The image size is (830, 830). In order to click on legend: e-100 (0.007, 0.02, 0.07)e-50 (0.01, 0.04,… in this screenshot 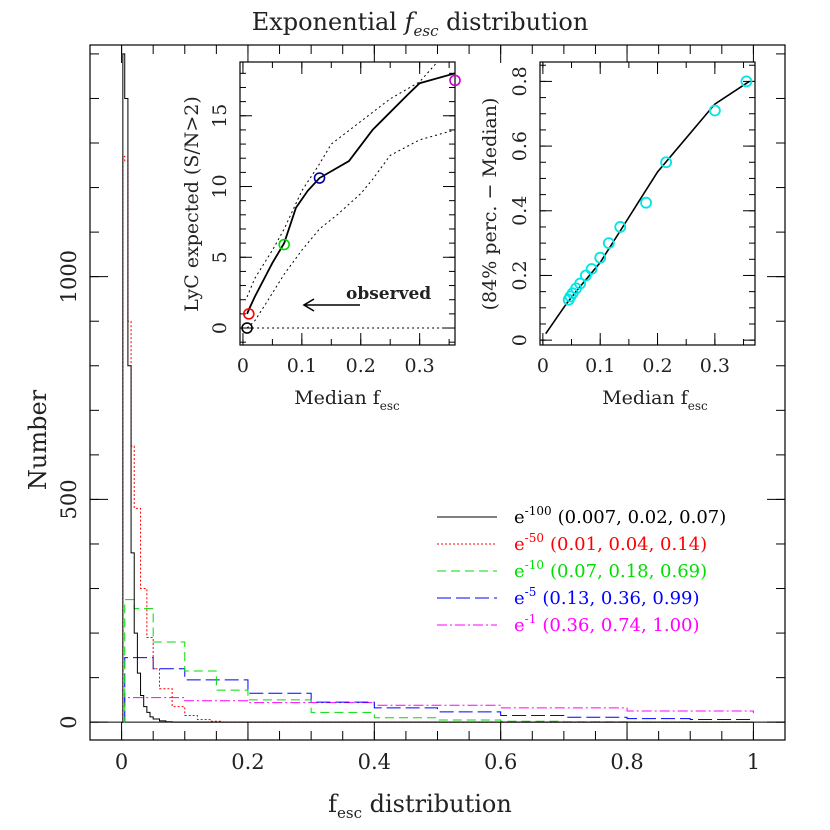, I will do `click(581, 570)`.